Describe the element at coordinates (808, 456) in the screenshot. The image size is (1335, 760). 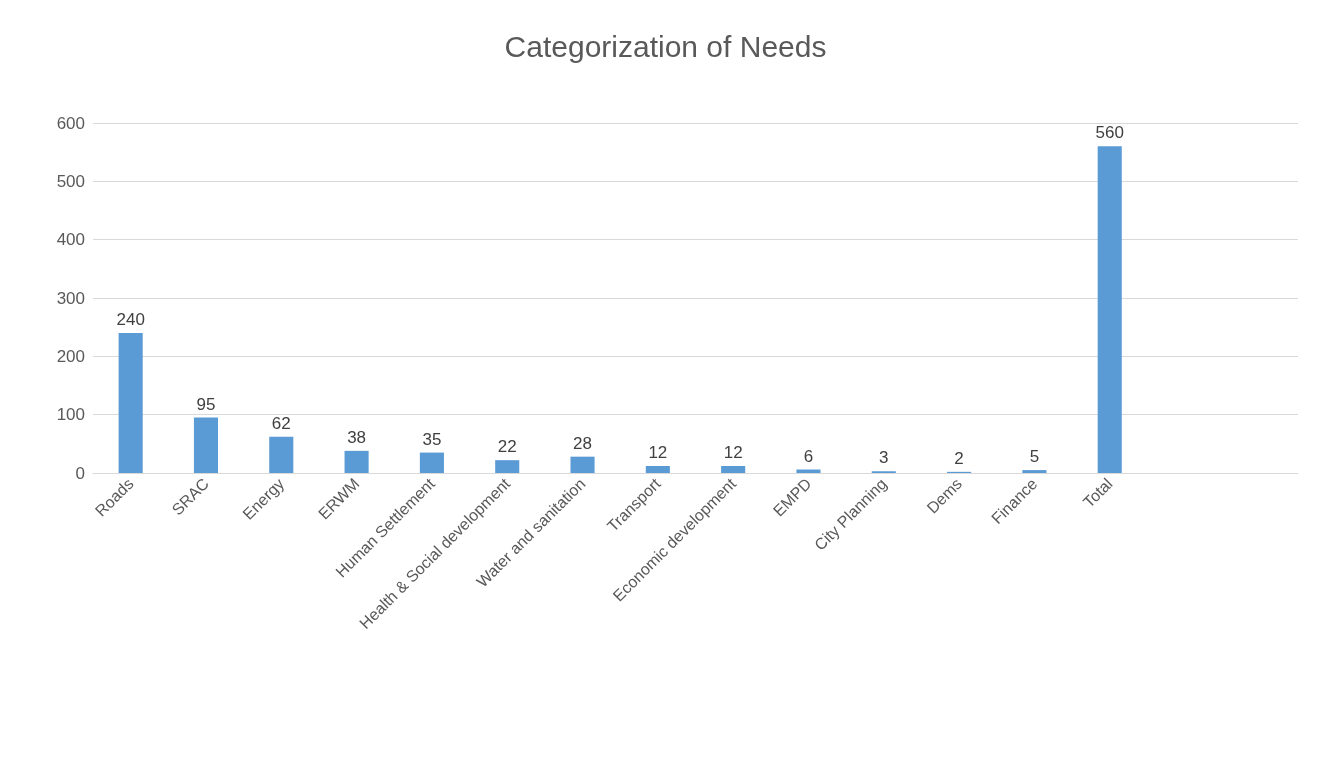
I see `data-label: 6` at that location.